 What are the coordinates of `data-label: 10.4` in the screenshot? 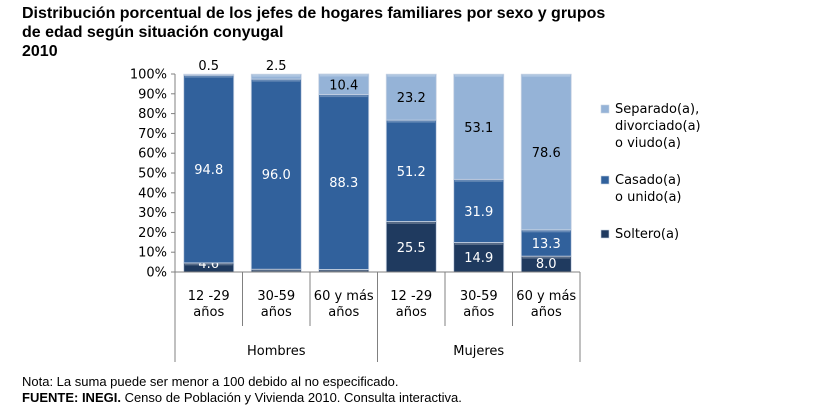 It's located at (343, 85).